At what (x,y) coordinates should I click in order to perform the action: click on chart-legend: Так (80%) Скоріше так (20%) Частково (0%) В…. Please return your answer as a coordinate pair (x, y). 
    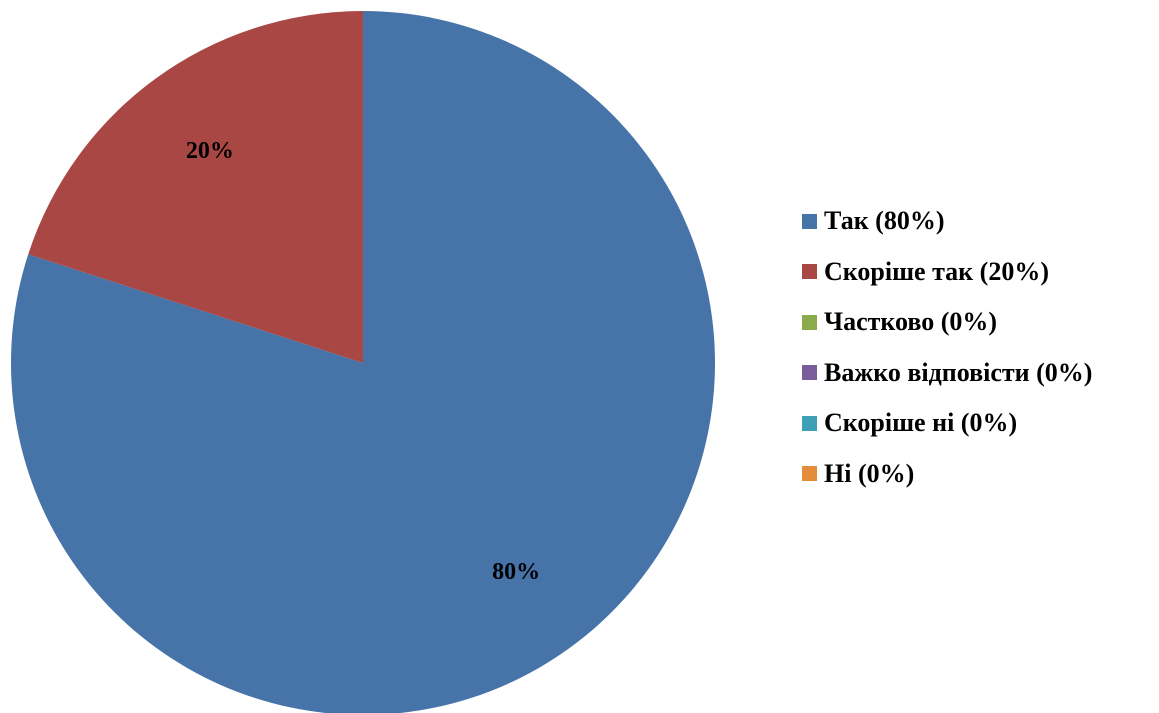
    Looking at the image, I should click on (947, 347).